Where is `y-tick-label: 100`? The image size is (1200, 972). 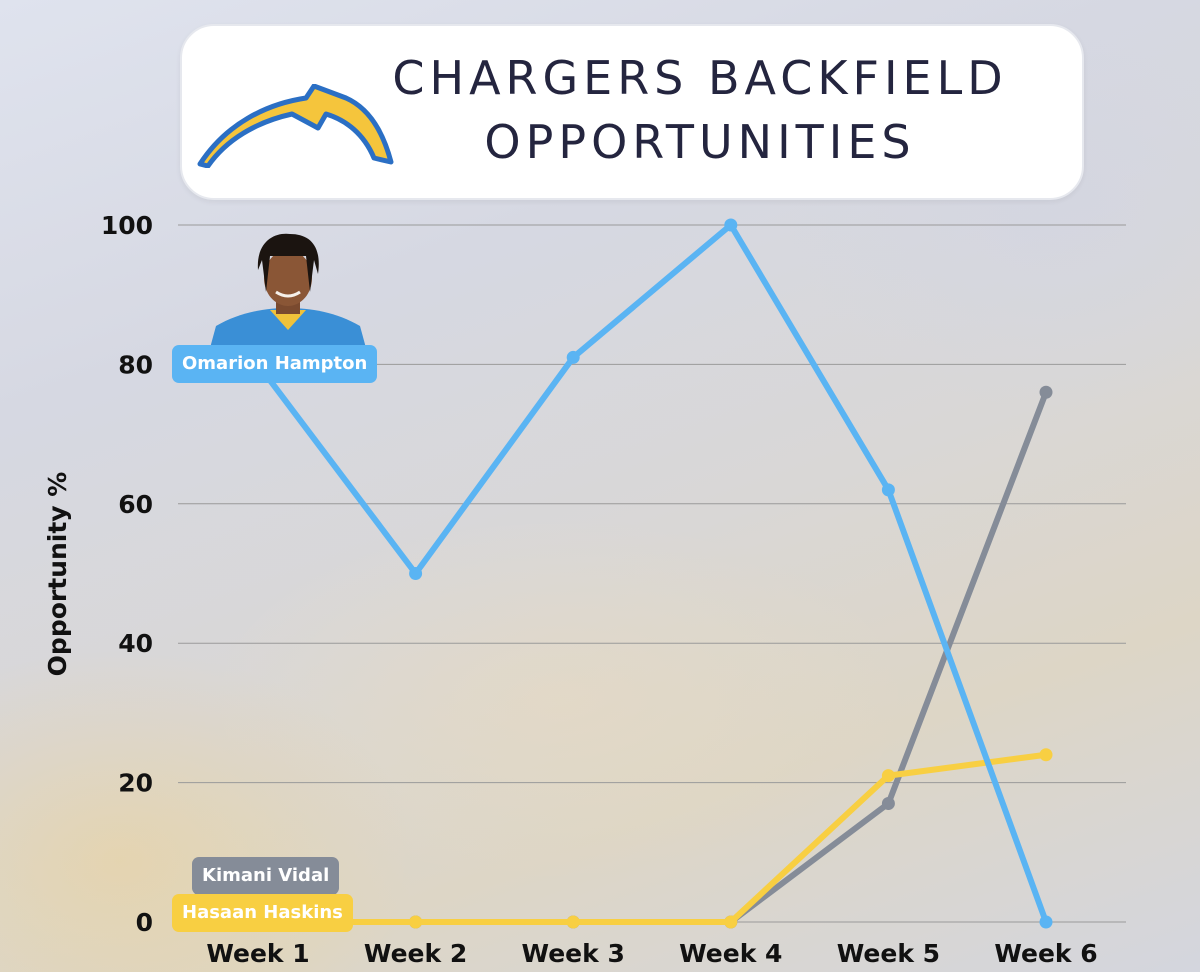
y-tick-label: 100 is located at coordinates (127, 225).